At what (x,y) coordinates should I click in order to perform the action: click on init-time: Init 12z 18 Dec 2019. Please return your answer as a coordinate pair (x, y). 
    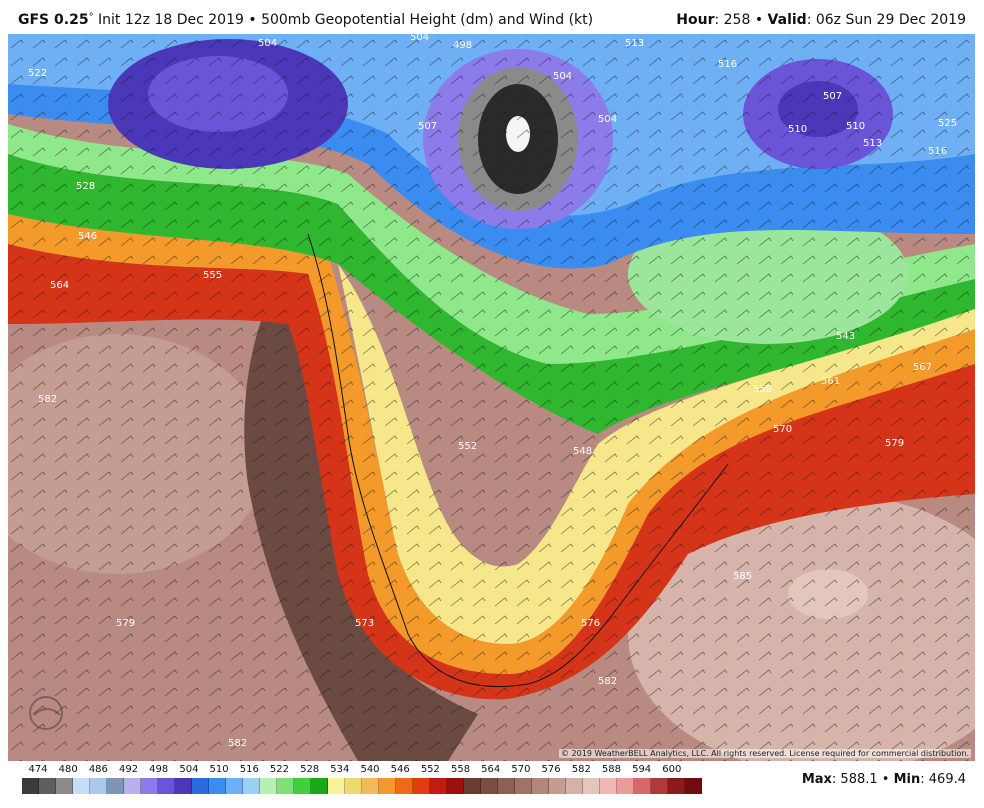
    Looking at the image, I should click on (171, 20).